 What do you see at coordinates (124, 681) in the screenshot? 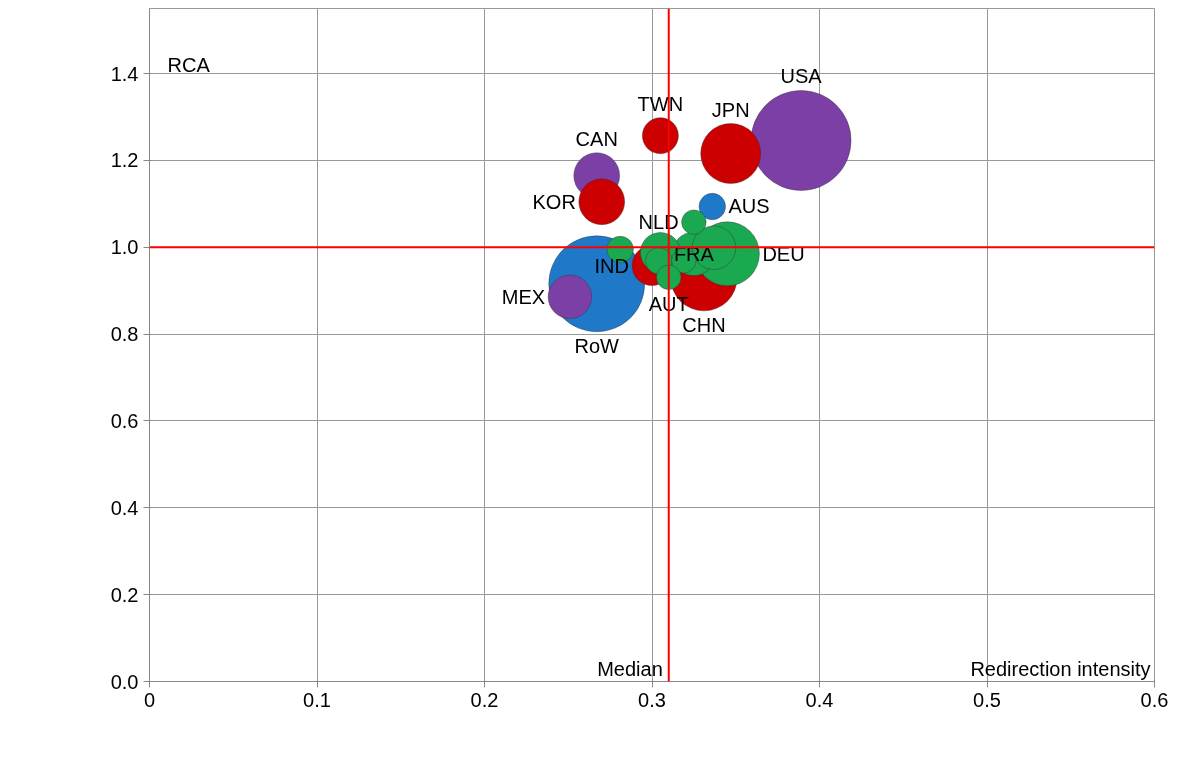
I see `y-tick-label: 0.0` at bounding box center [124, 681].